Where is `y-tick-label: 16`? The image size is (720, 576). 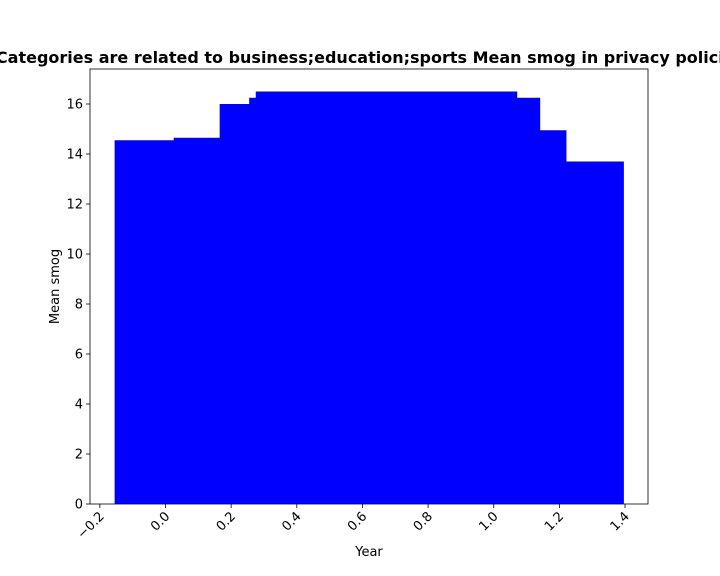
y-tick-label: 16 is located at coordinates (74, 105).